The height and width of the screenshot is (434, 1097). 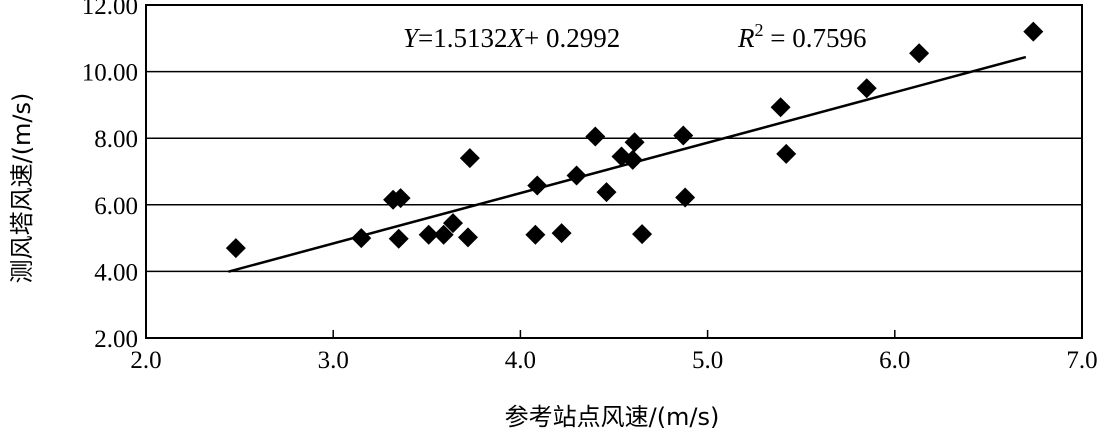 I want to click on r-squared-symbol: R, so click(x=746, y=38).